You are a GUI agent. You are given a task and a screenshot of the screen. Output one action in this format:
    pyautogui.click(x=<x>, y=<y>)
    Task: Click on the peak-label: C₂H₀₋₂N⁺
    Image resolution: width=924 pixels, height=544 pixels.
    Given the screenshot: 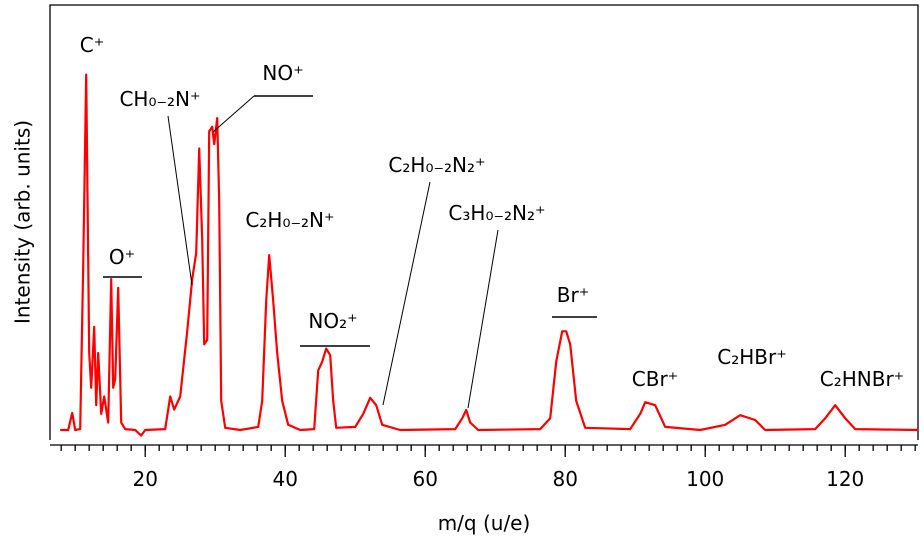 What is the action you would take?
    pyautogui.click(x=289, y=220)
    